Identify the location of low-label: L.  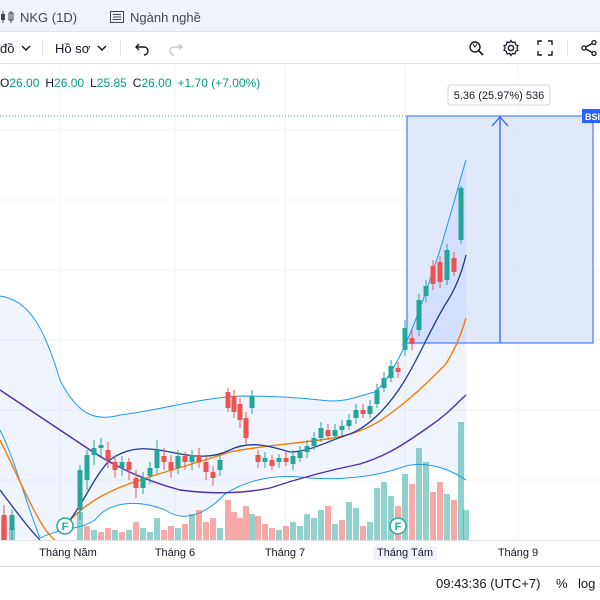
(93, 83).